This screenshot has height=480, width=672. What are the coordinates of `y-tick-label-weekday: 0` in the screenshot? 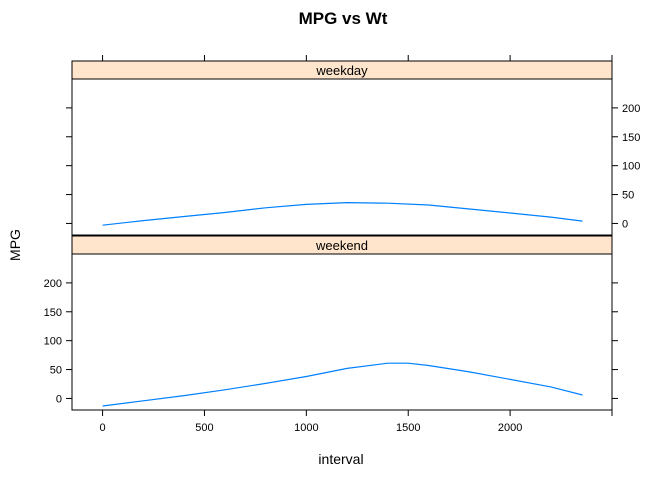 It's located at (625, 224).